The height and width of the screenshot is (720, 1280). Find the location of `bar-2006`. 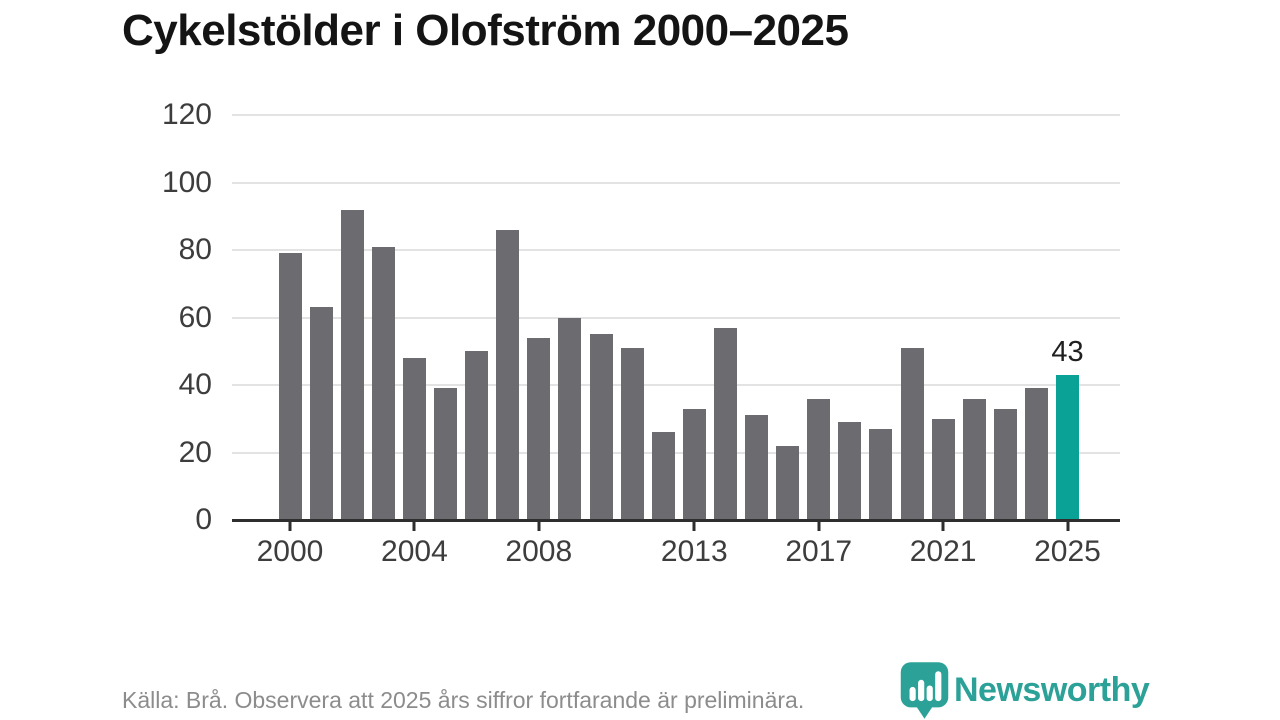

bar-2006 is located at coordinates (477, 435).